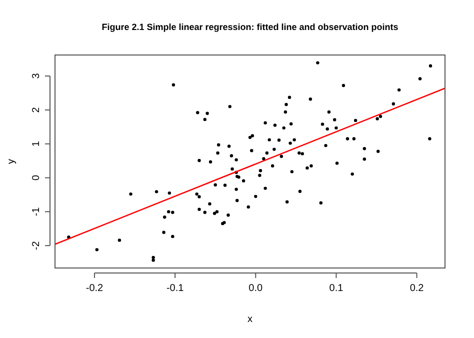 The height and width of the screenshot is (338, 474). I want to click on x-tick-label: 0.0, so click(256, 288).